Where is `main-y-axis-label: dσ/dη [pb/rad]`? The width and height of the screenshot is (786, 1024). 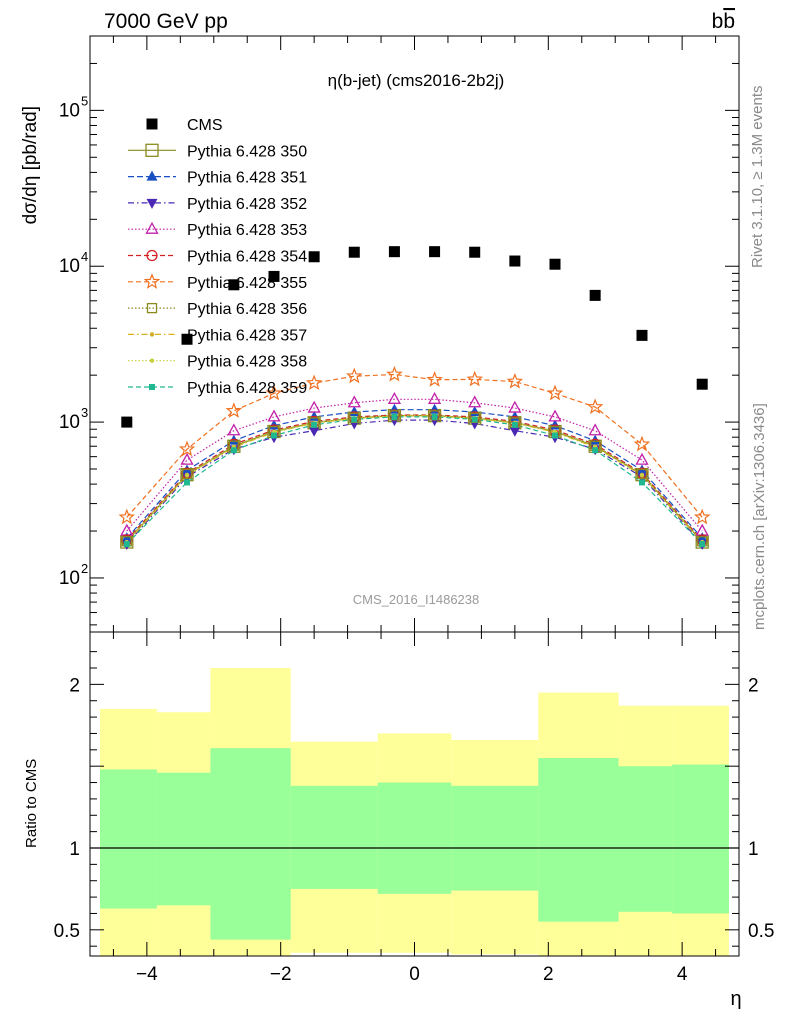 main-y-axis-label: dσ/dη [pb/rad] is located at coordinates (30, 165).